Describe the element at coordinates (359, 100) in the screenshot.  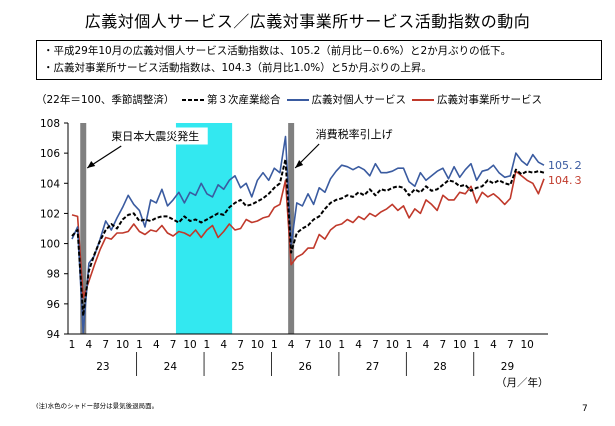
I see `legend-label-personal: 広義対個人サービス` at that location.